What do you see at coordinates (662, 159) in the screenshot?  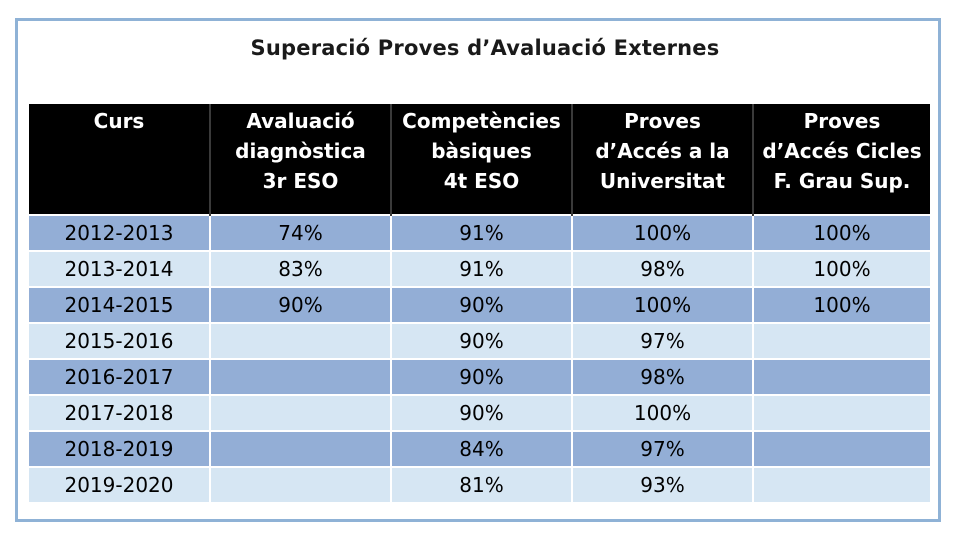 I see `column-header-proves-universitat: Proves d’Accés a la Universitat` at bounding box center [662, 159].